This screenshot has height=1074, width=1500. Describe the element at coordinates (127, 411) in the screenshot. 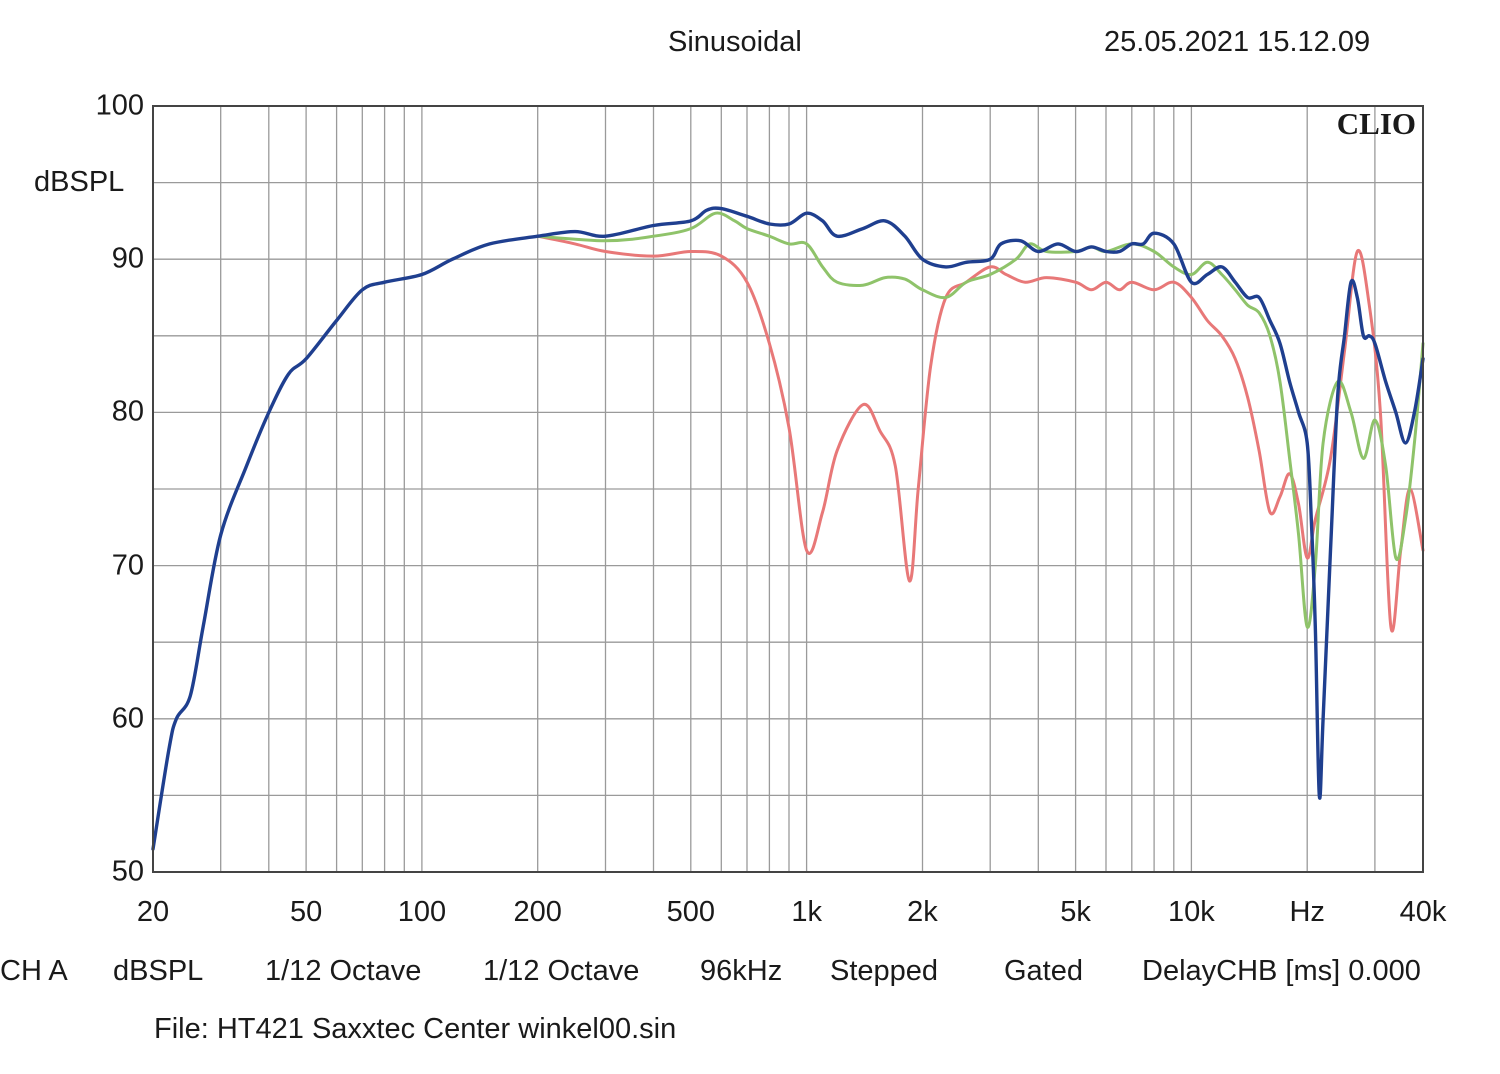

I see `y-tick-label: 80` at that location.